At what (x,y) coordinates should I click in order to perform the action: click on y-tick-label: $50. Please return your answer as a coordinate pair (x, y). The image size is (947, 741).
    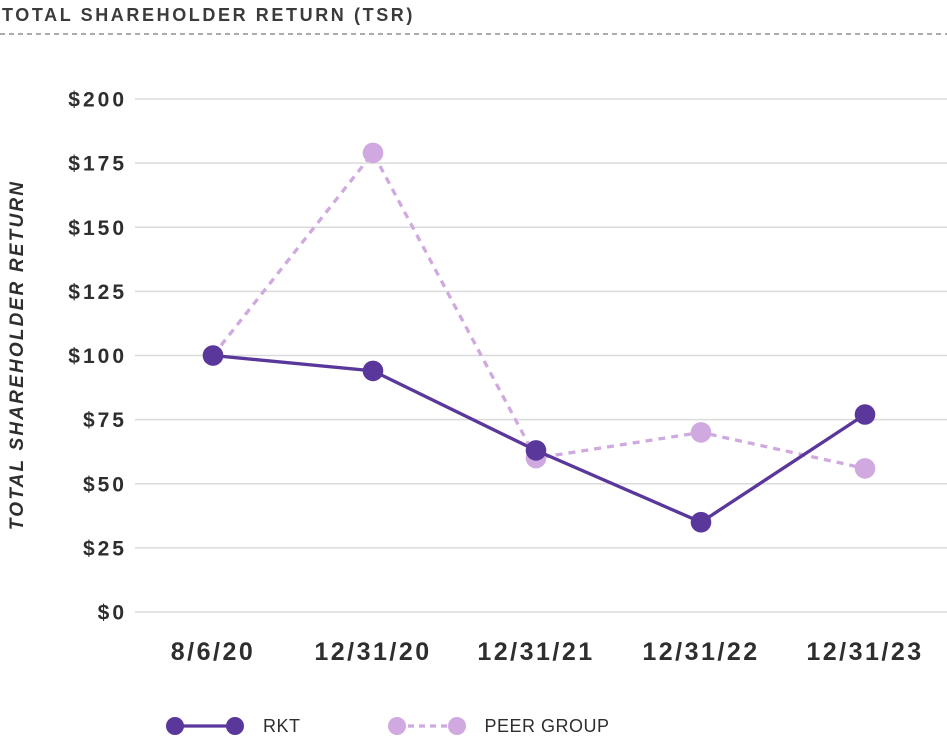
    Looking at the image, I should click on (105, 484).